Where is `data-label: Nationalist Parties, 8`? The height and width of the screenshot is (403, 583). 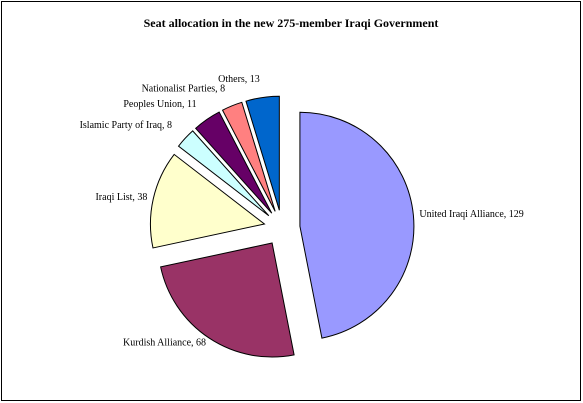 data-label: Nationalist Parties, 8 is located at coordinates (184, 88).